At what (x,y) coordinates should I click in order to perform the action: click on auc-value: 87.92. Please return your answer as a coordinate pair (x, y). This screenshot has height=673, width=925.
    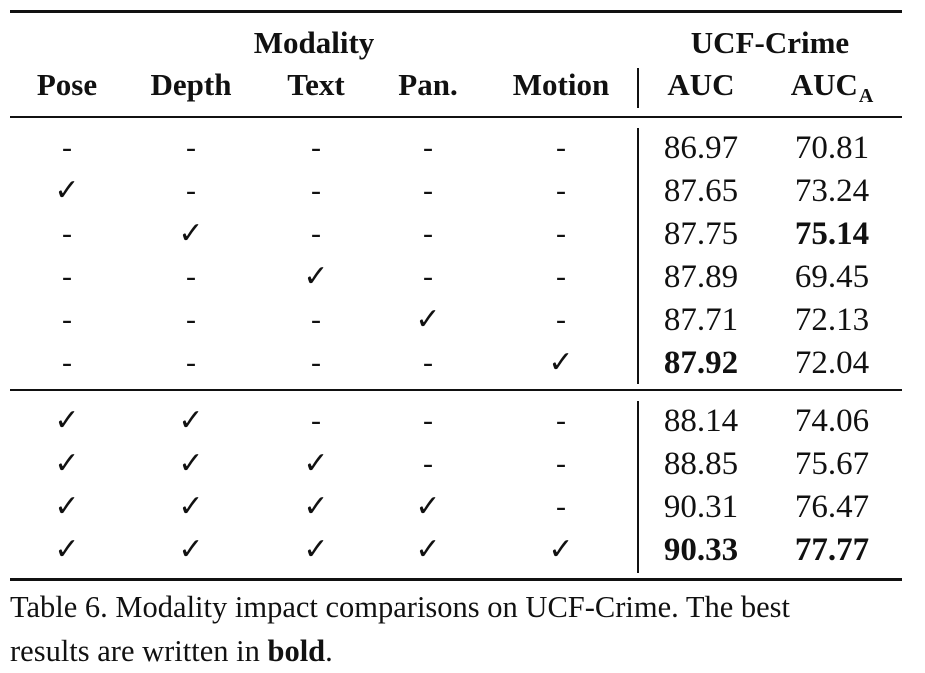
    Looking at the image, I should click on (701, 363).